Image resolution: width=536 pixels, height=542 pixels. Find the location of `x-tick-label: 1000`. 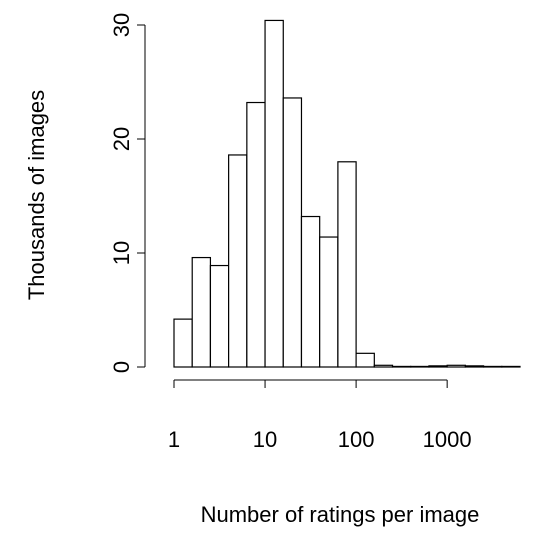

x-tick-label: 1000 is located at coordinates (447, 439).